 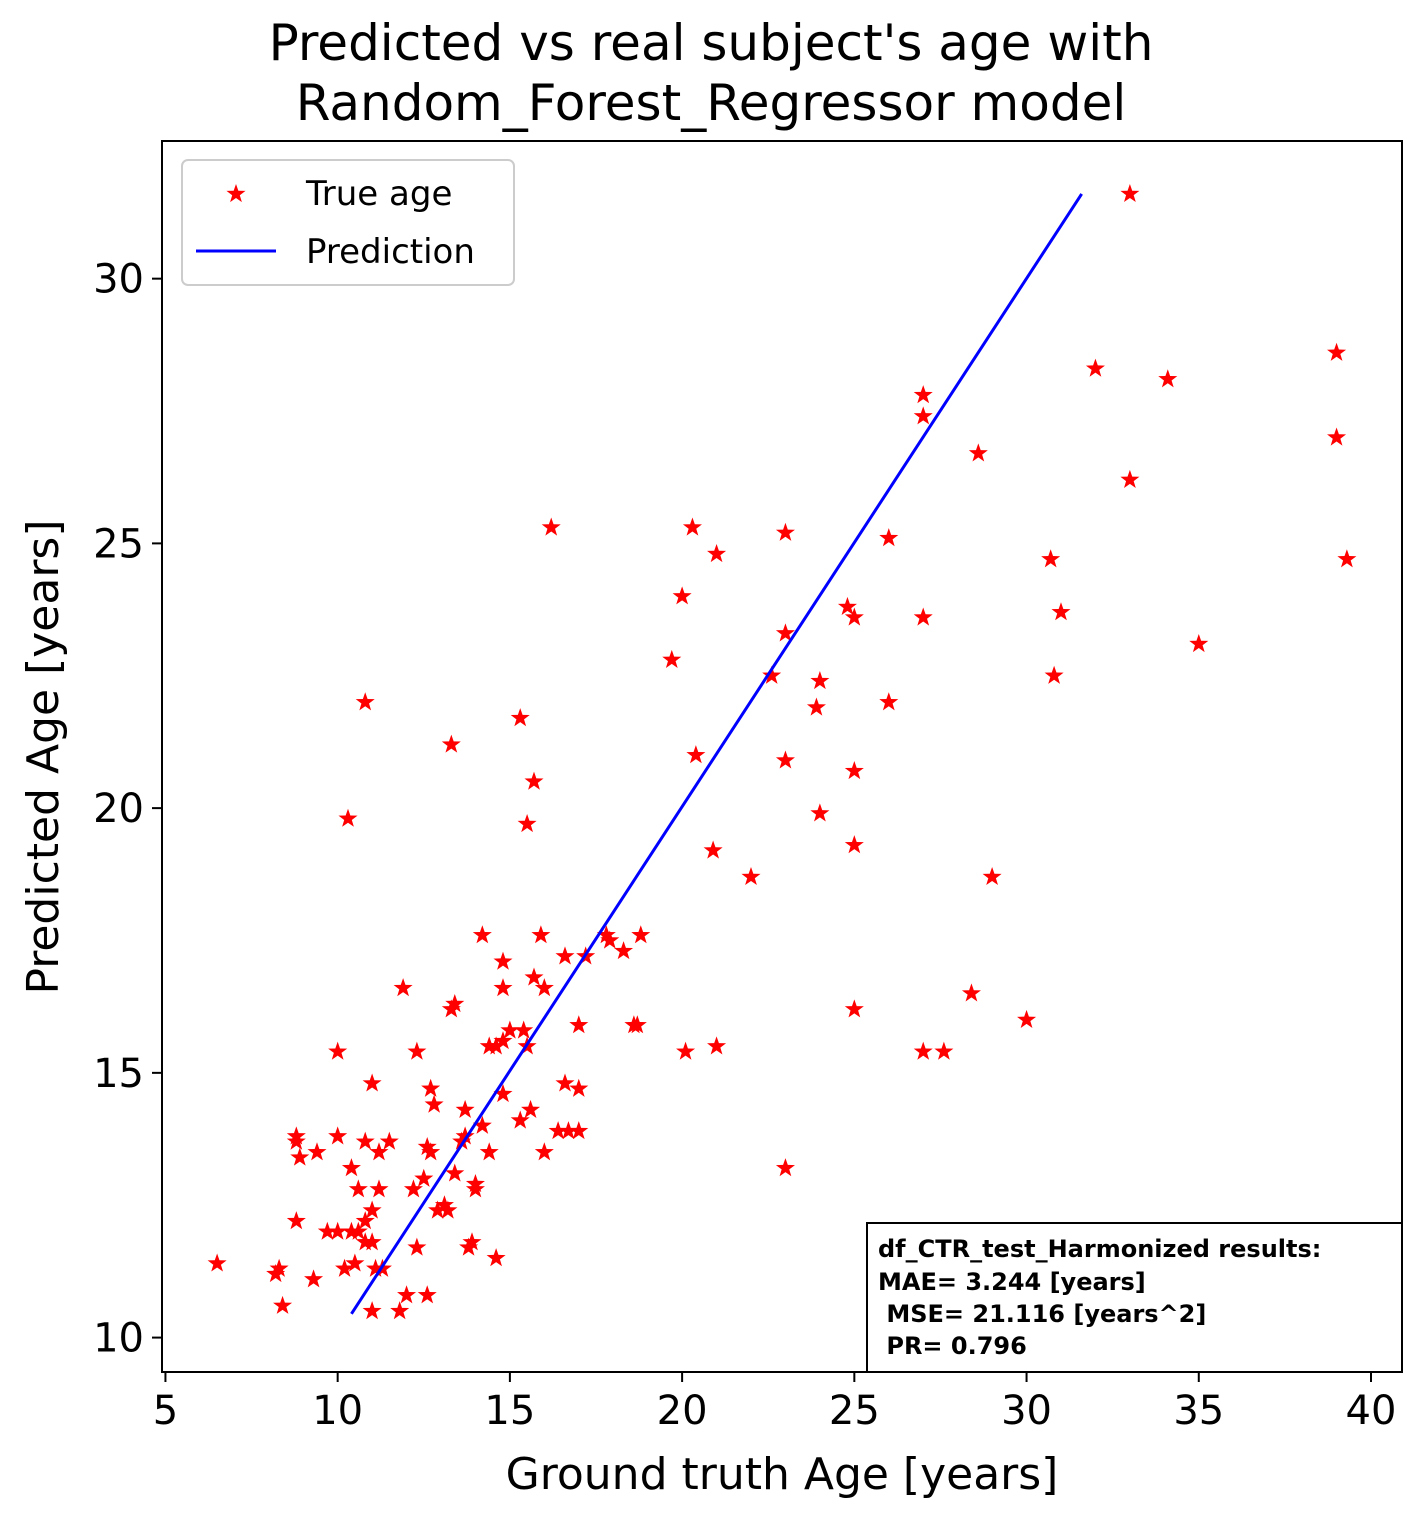 What do you see at coordinates (774, 1403) in the screenshot?
I see `x-axis-ticks: 5 10 15 20 25 30 35 40` at bounding box center [774, 1403].